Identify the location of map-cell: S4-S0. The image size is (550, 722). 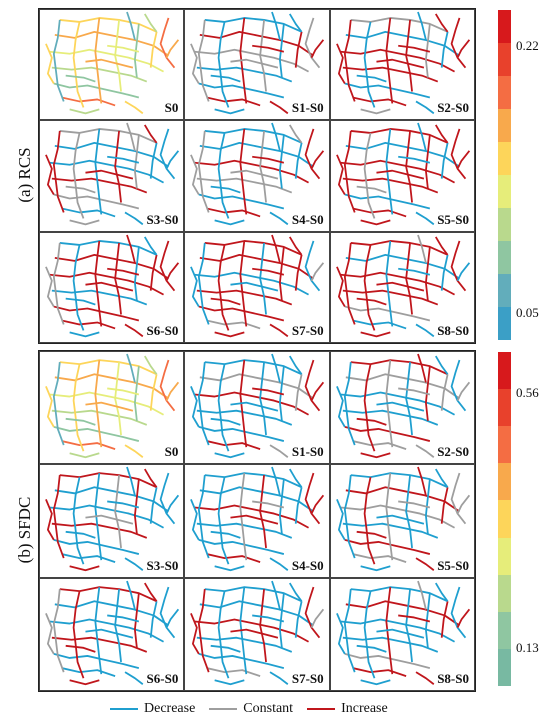
(257, 521).